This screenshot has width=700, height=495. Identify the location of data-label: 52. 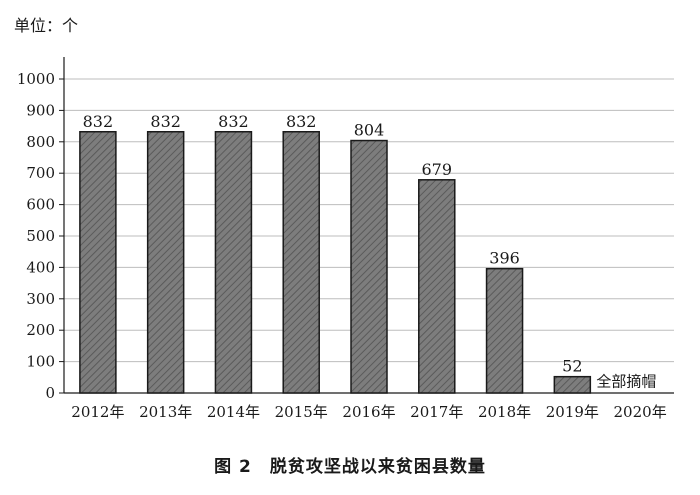
(572, 366).